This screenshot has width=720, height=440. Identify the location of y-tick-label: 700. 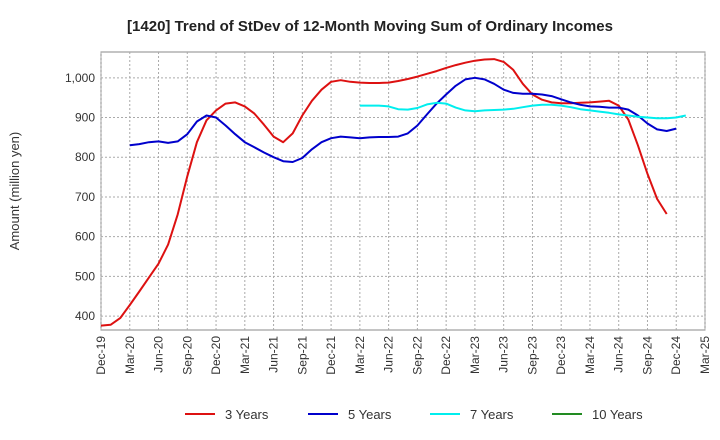
(85, 197).